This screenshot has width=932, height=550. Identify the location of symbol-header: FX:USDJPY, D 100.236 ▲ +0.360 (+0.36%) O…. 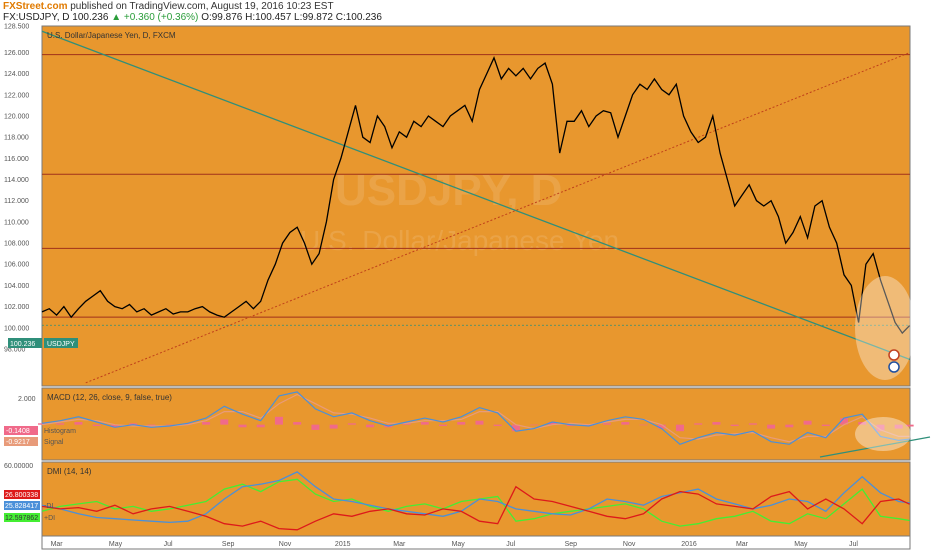
(192, 17).